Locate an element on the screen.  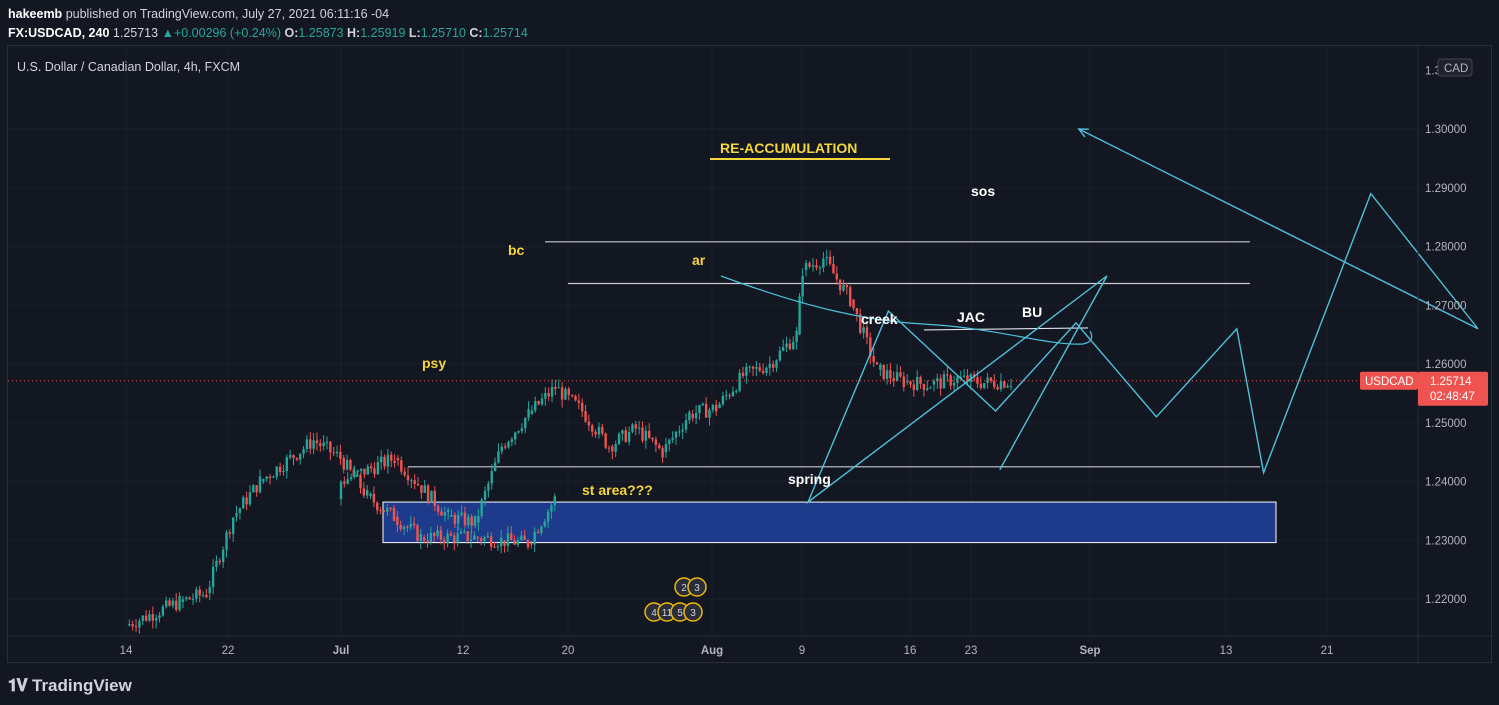
price-tick-4: 1.26000 is located at coordinates (1446, 365).